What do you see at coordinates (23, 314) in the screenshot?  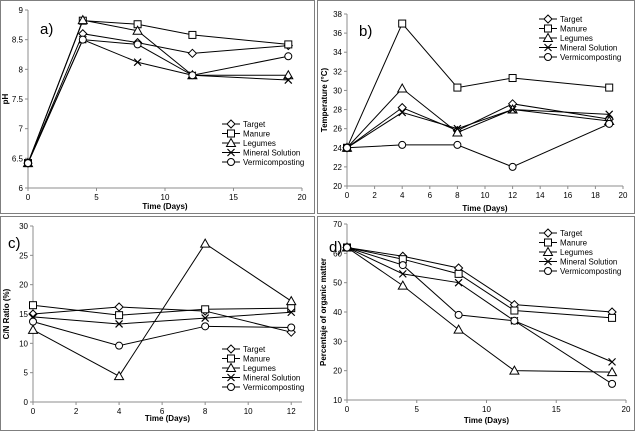 I see `y-tick-label: 15` at bounding box center [23, 314].